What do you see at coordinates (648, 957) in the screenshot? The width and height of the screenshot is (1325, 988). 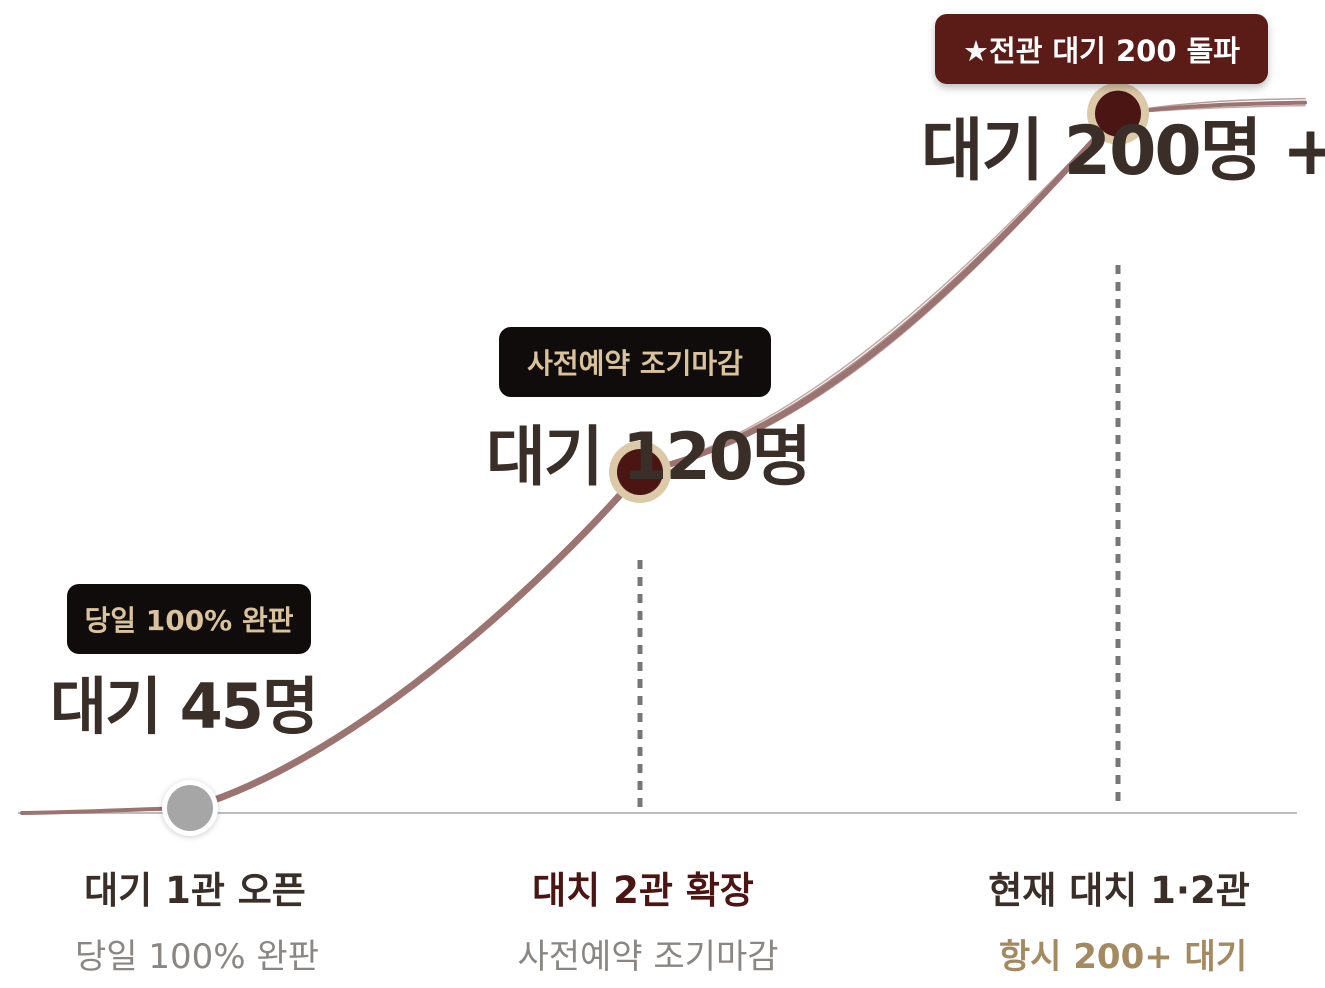 I see `stage-subtitle-2: 사전예약 조기마감` at bounding box center [648, 957].